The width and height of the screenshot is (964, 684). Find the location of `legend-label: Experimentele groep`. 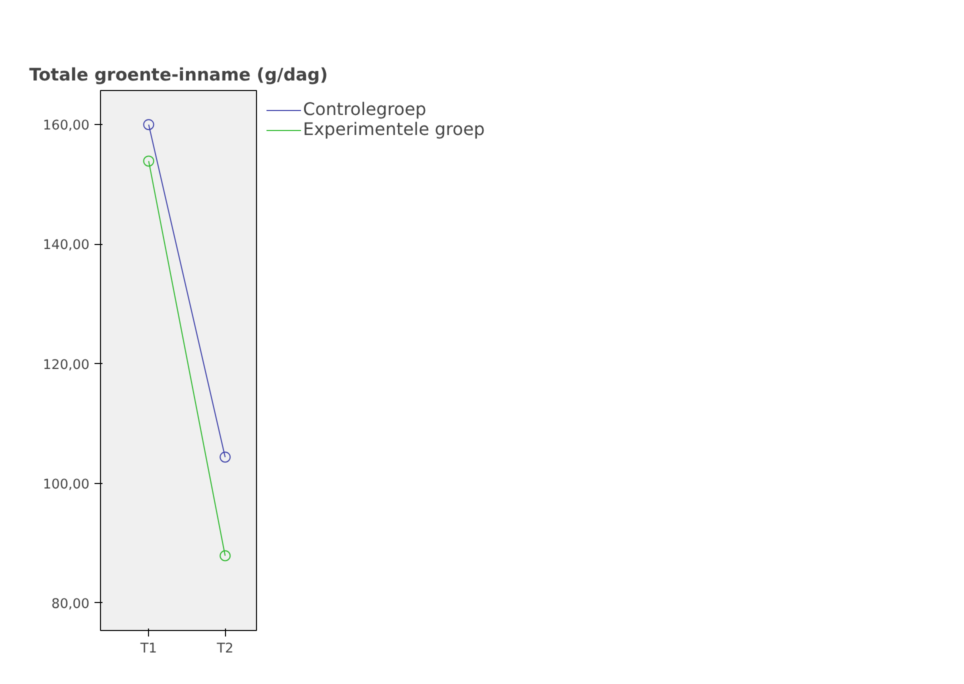

legend-label: Experimentele groep is located at coordinates (394, 130).